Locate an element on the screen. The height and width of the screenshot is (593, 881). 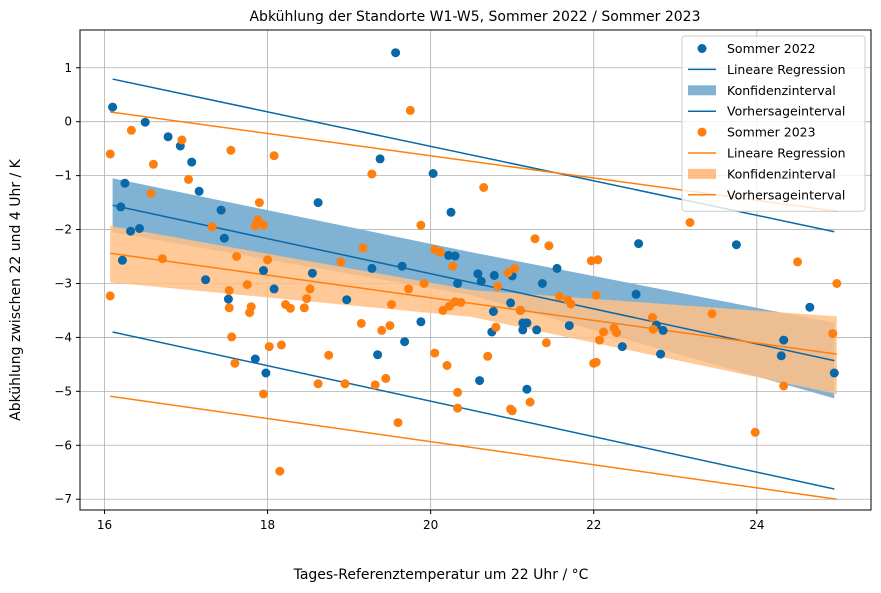
y-tick-label: 1 is located at coordinates (68, 68).